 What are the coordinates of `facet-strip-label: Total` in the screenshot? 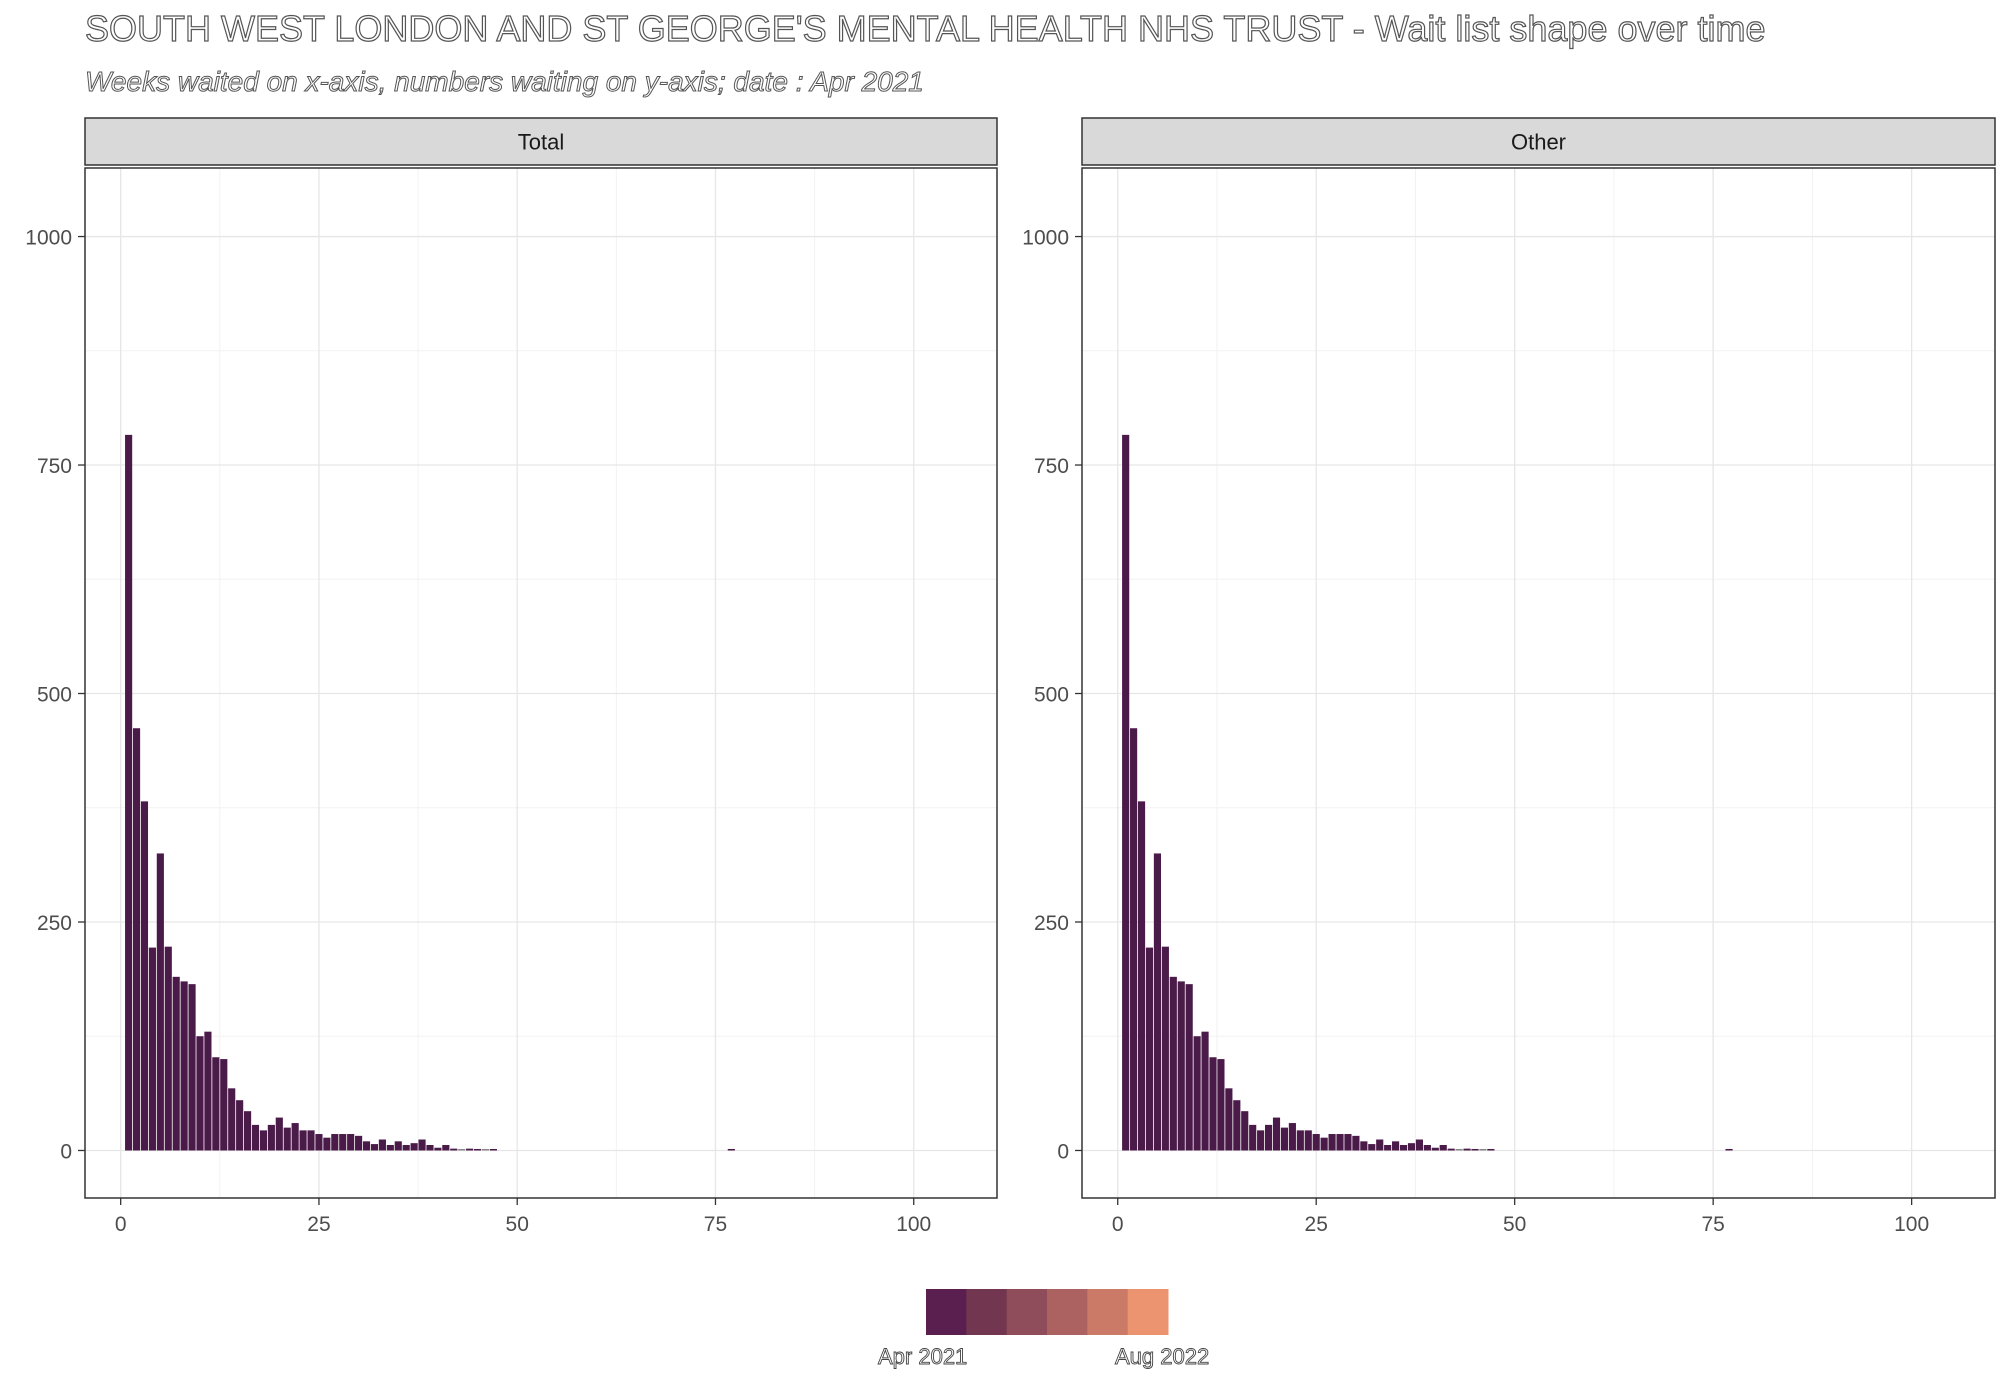 It's located at (541, 142).